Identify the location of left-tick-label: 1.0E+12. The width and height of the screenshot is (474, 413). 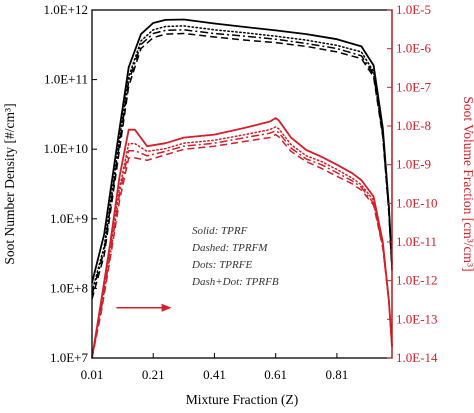
(65, 9).